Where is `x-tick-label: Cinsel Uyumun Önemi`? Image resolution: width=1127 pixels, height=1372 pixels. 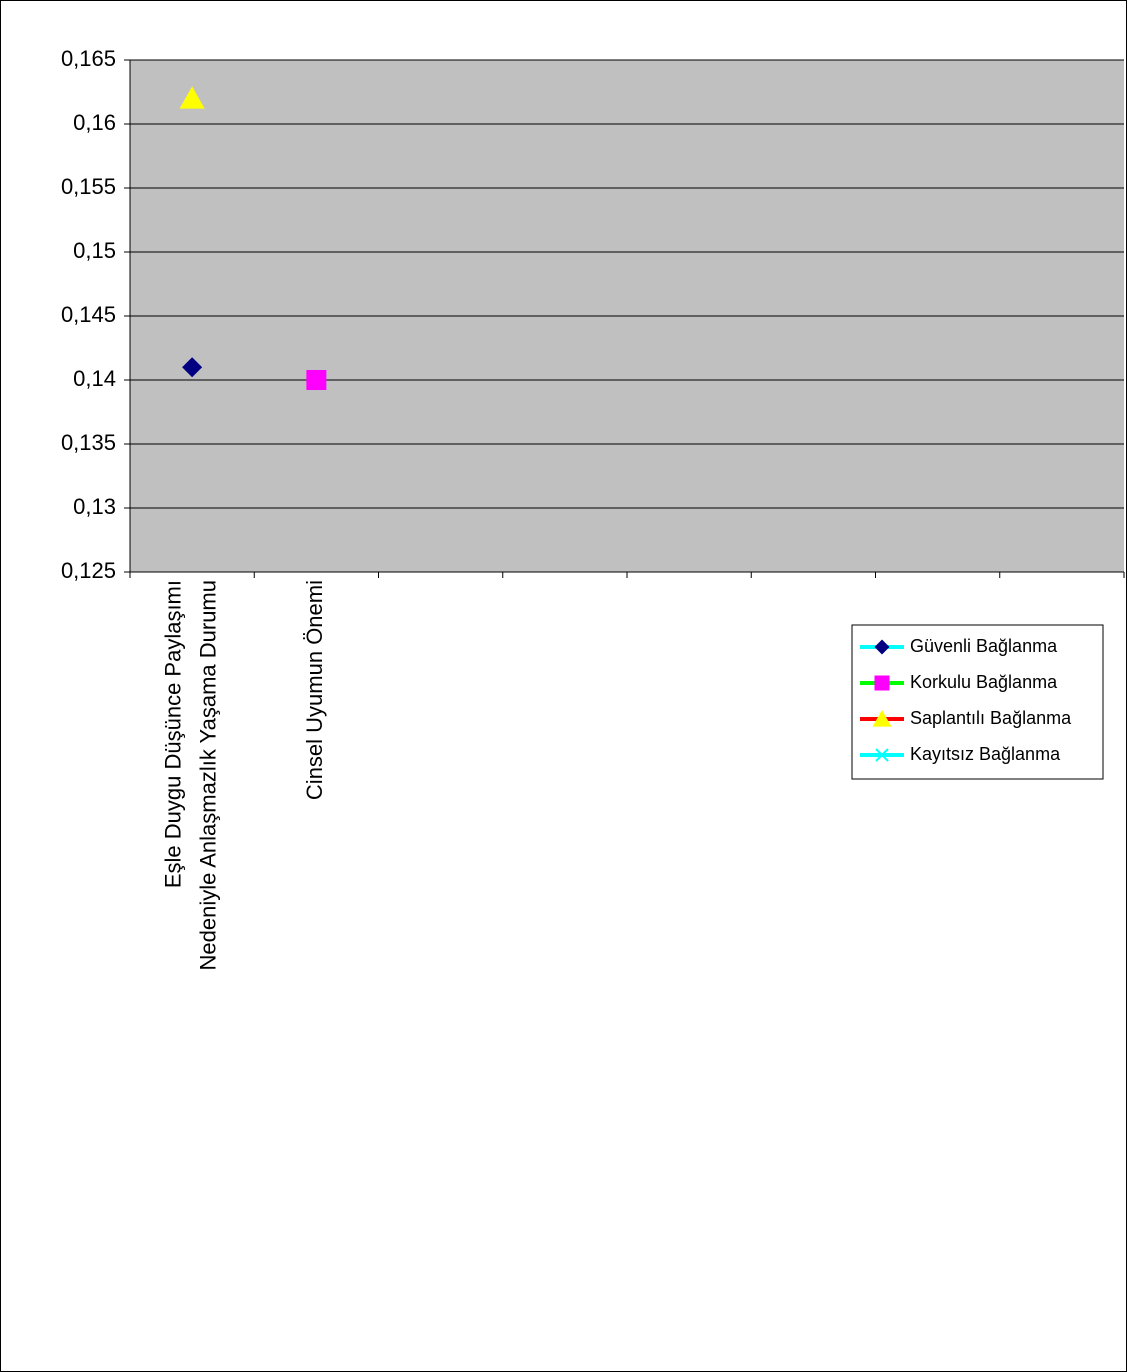
x-tick-label: Cinsel Uyumun Önemi is located at coordinates (314, 690).